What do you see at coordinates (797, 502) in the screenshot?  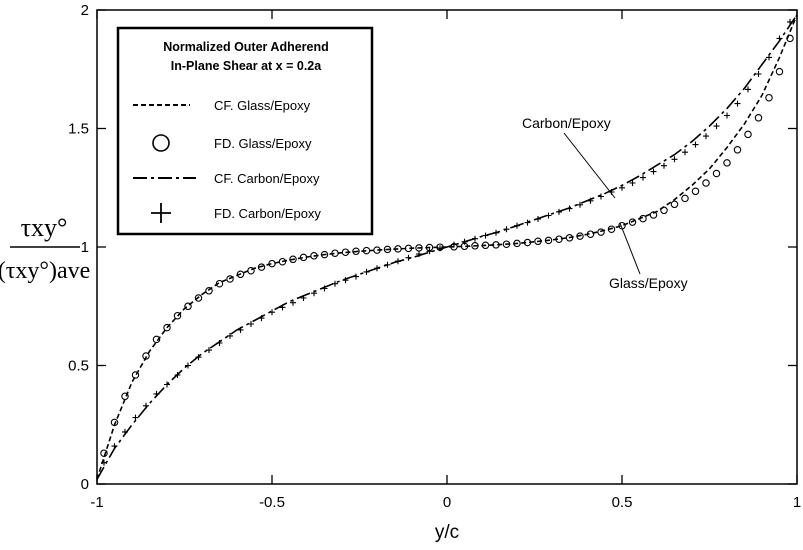 I see `x-tick-label: 1` at bounding box center [797, 502].